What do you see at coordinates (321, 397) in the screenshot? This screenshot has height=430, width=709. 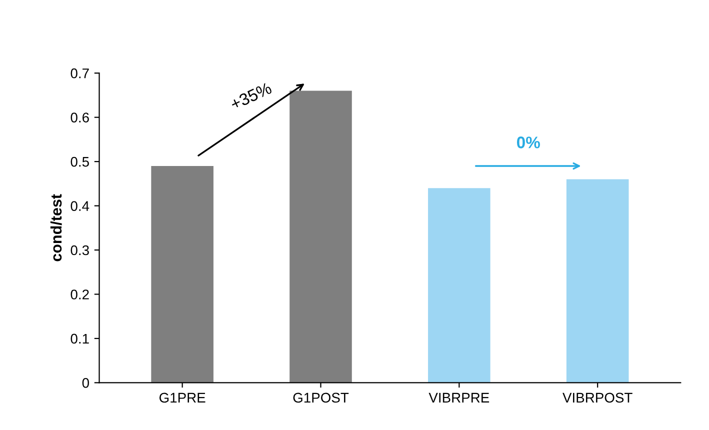 I see `x-tick-label: G1POST` at bounding box center [321, 397].